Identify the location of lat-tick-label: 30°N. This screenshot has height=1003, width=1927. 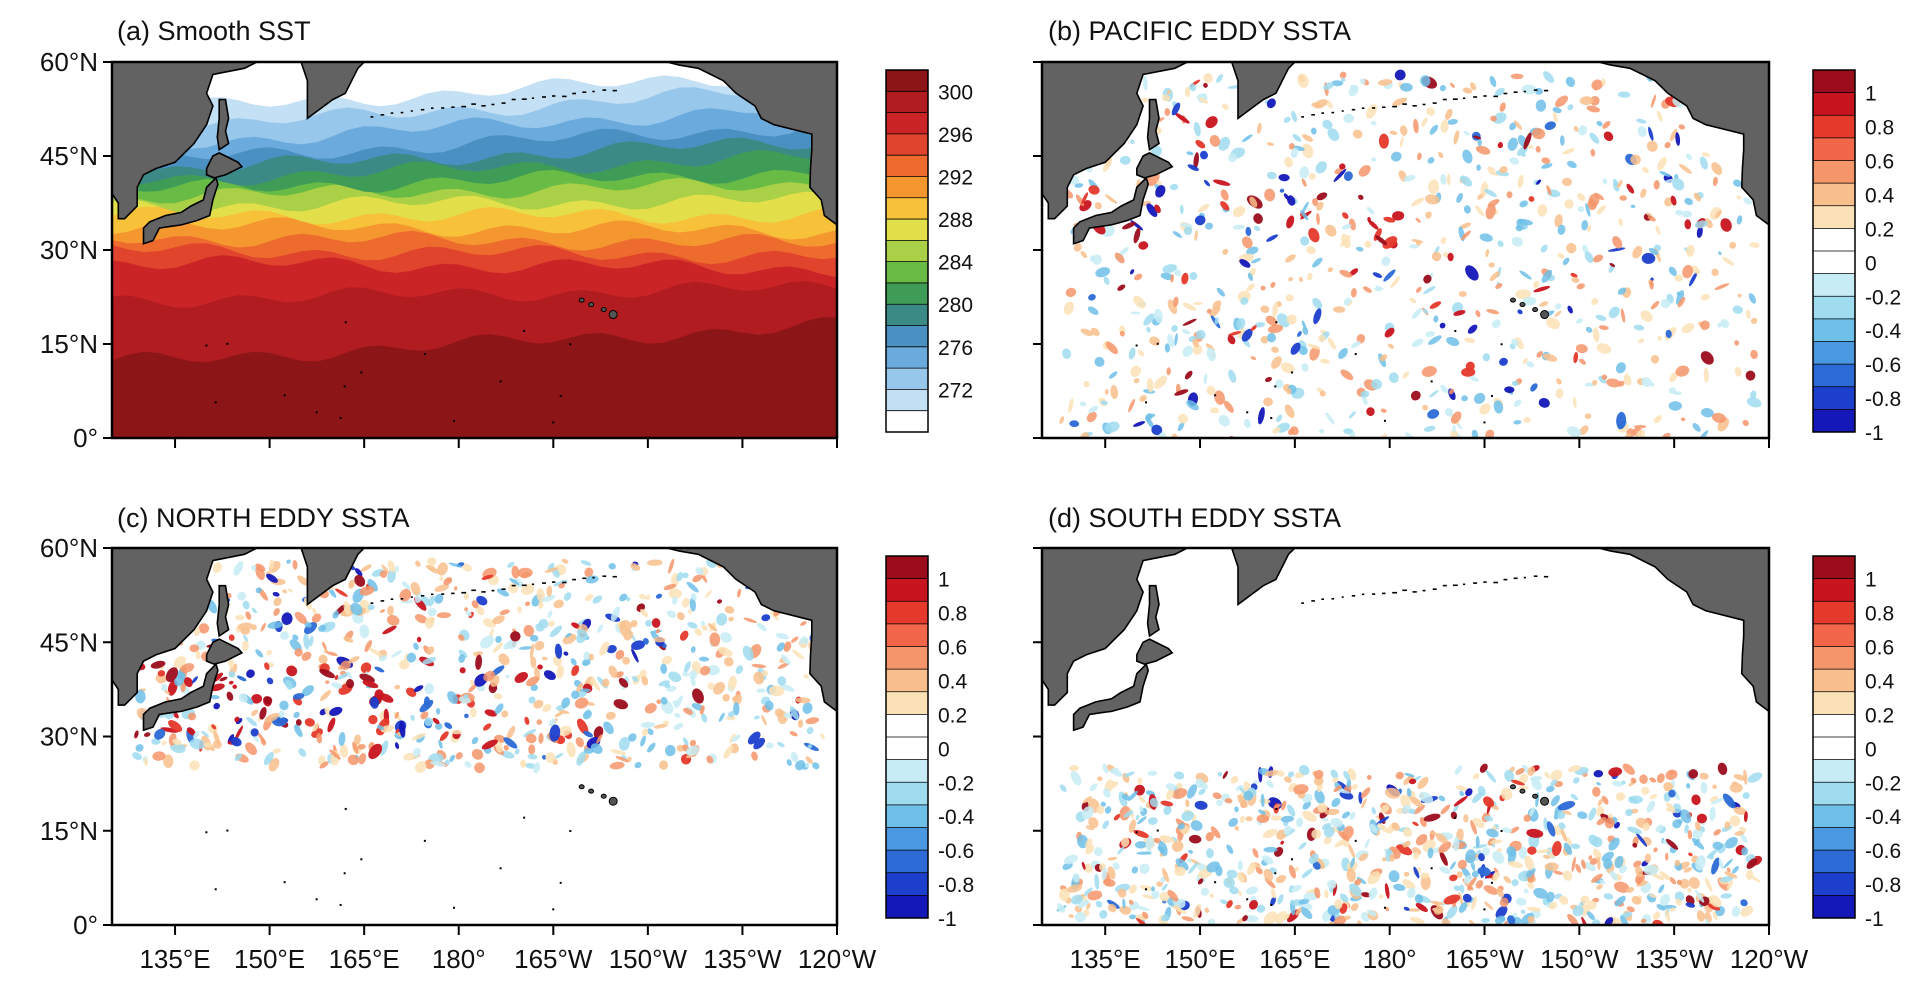
(69, 250).